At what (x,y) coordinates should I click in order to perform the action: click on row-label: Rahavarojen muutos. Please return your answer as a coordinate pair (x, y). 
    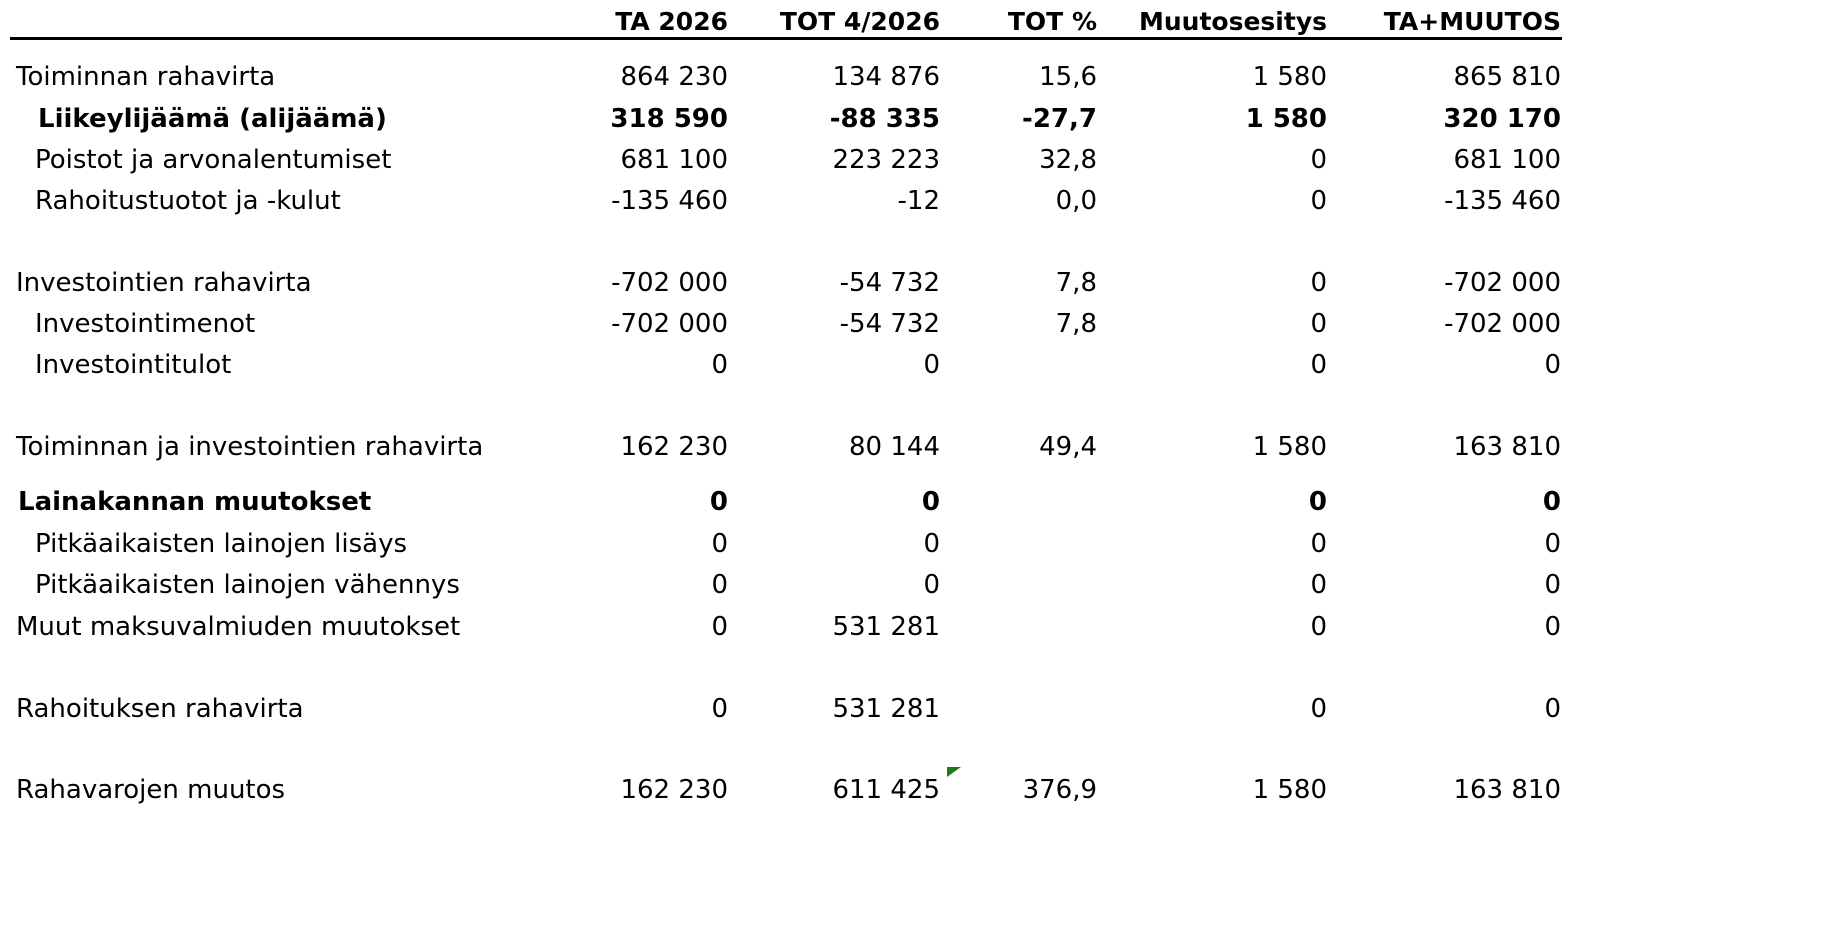
    Looking at the image, I should click on (151, 790).